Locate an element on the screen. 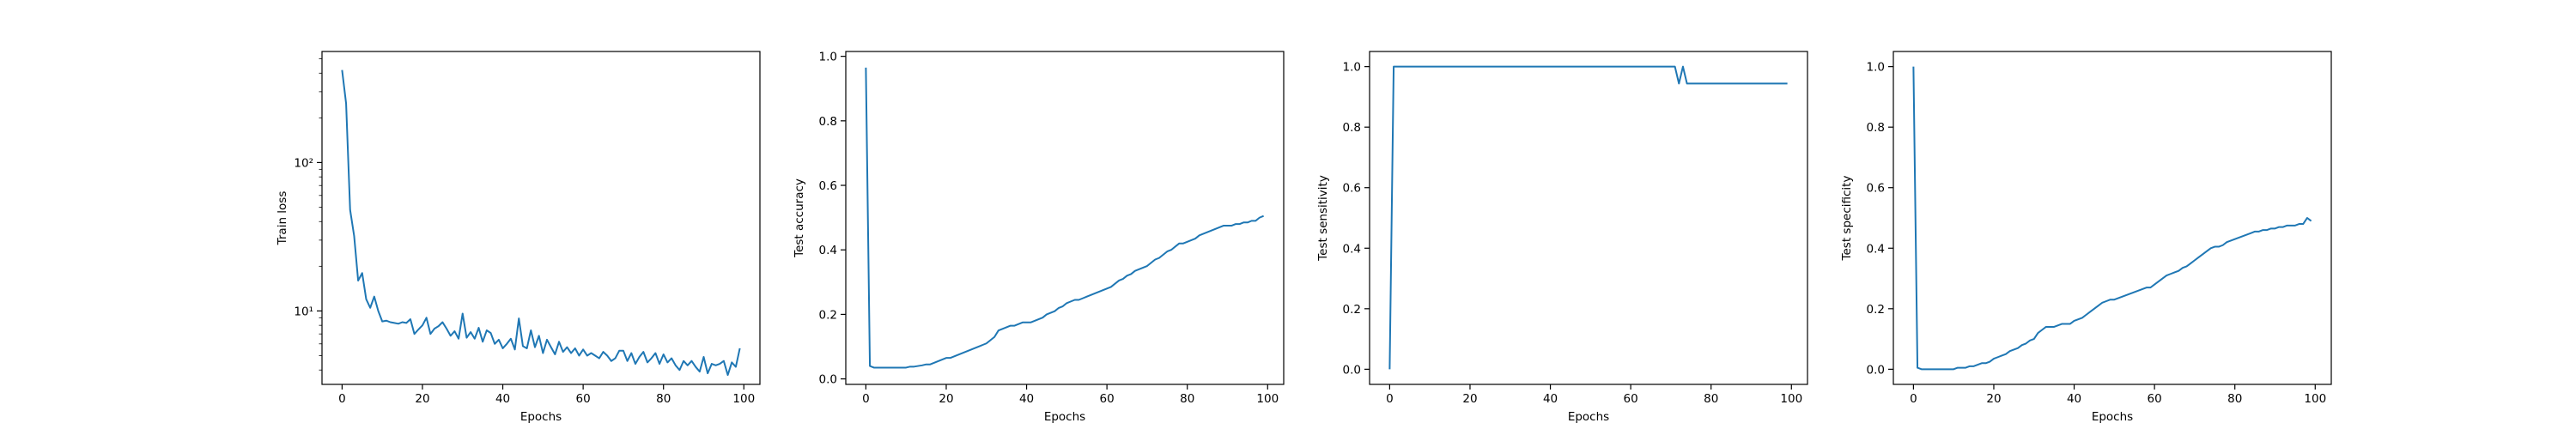 Image resolution: width=2576 pixels, height=429 pixels. y-axis-label: Test accuracy is located at coordinates (799, 218).